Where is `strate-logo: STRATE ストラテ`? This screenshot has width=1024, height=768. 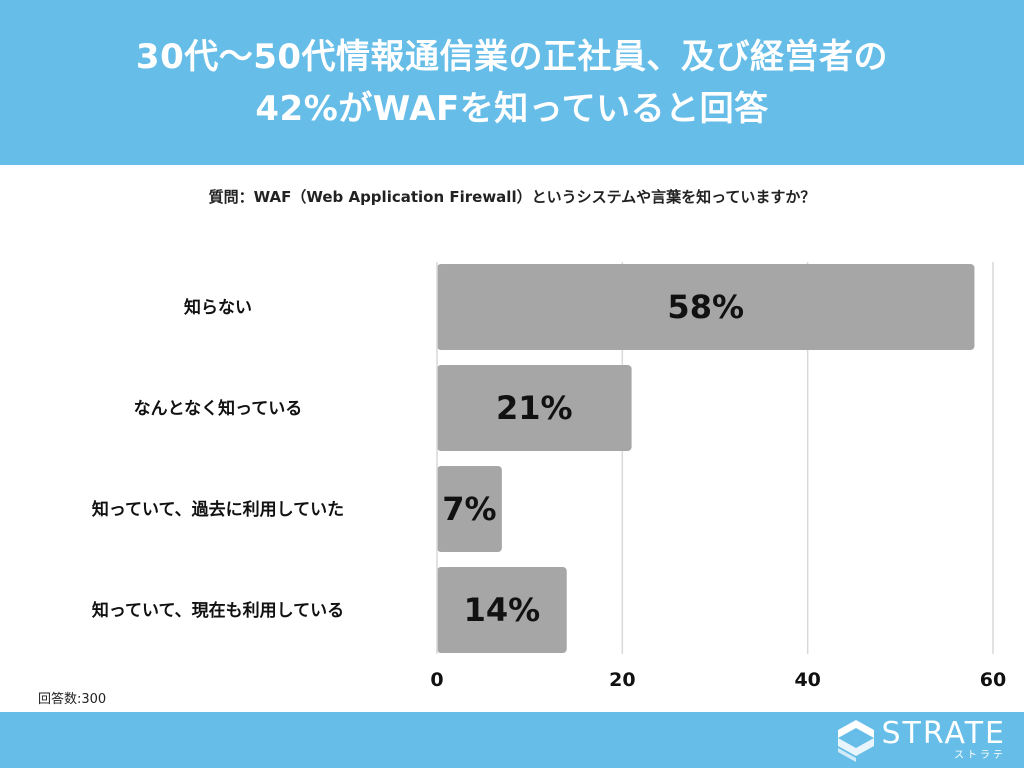 strate-logo: STRATE ストラテ is located at coordinates (921, 740).